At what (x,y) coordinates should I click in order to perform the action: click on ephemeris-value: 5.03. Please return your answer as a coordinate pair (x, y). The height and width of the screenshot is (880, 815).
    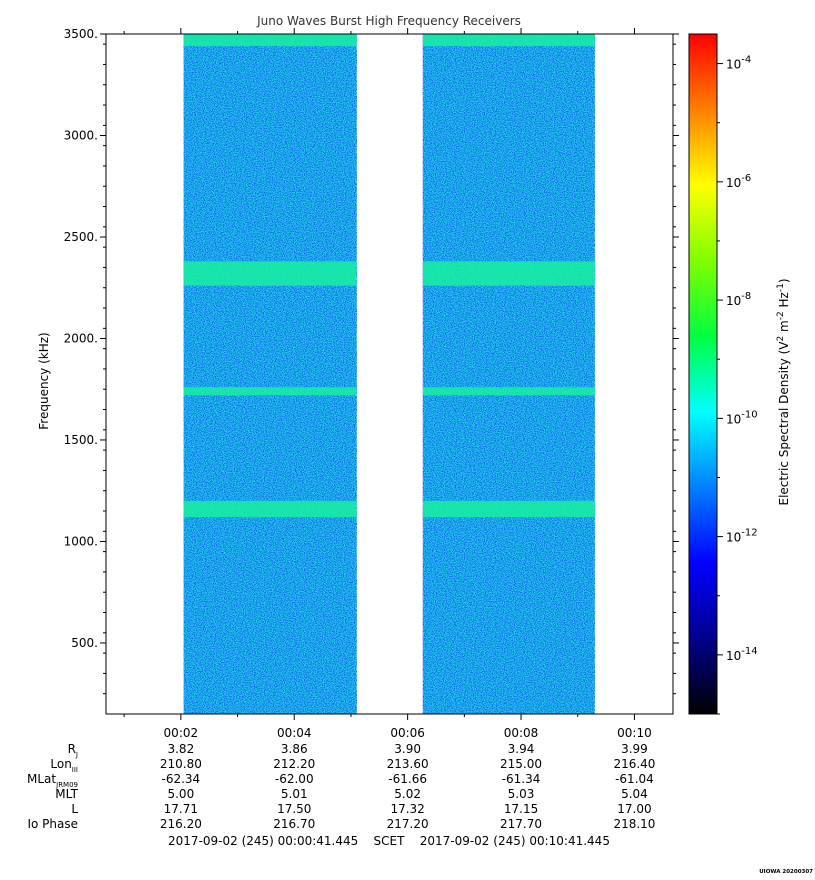
    Looking at the image, I should click on (521, 794).